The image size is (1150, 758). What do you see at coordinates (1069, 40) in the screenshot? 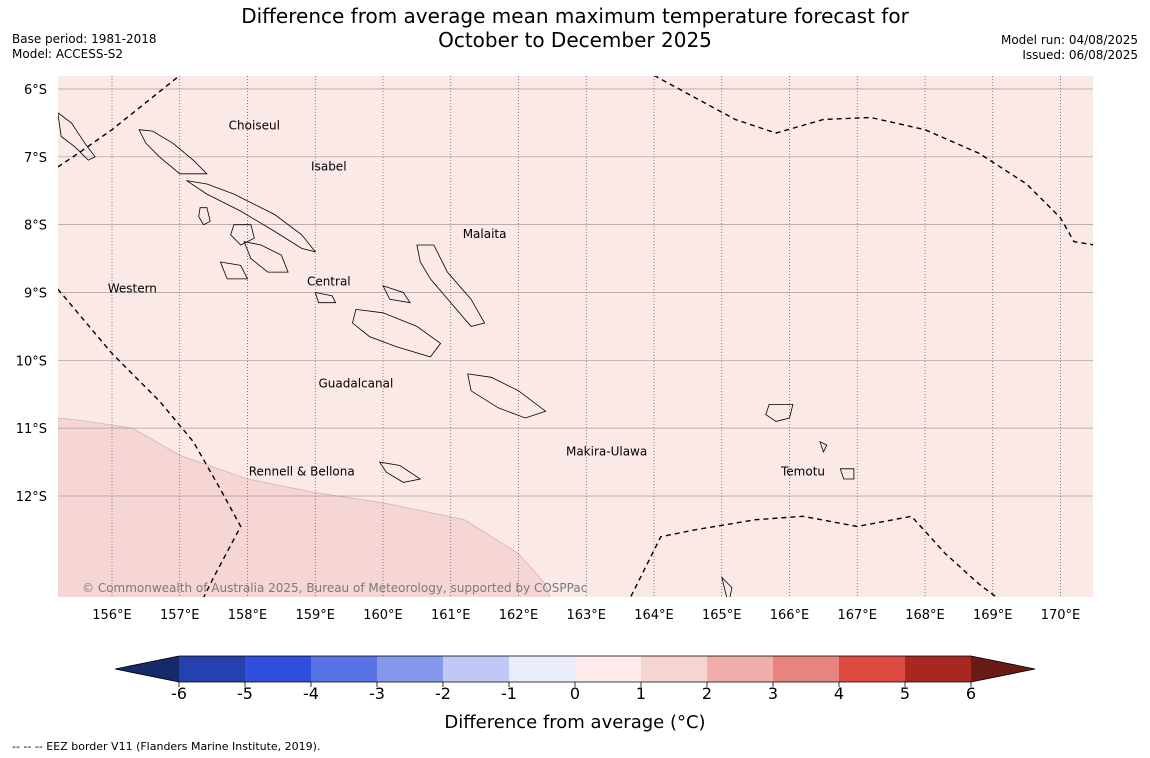
I see `model-run-text: Model run: 04/08/2025` at bounding box center [1069, 40].